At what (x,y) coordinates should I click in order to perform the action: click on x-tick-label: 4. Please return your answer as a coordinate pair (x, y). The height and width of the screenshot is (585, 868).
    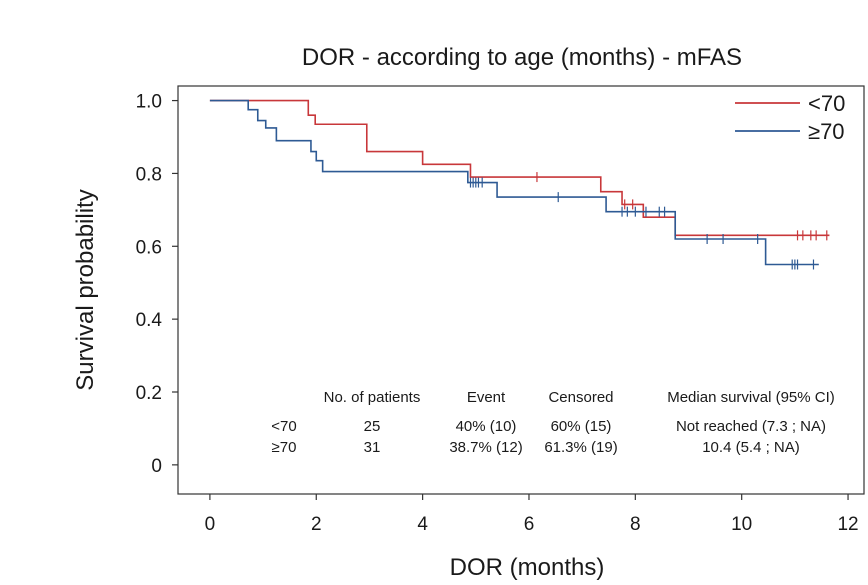
    Looking at the image, I should click on (422, 524).